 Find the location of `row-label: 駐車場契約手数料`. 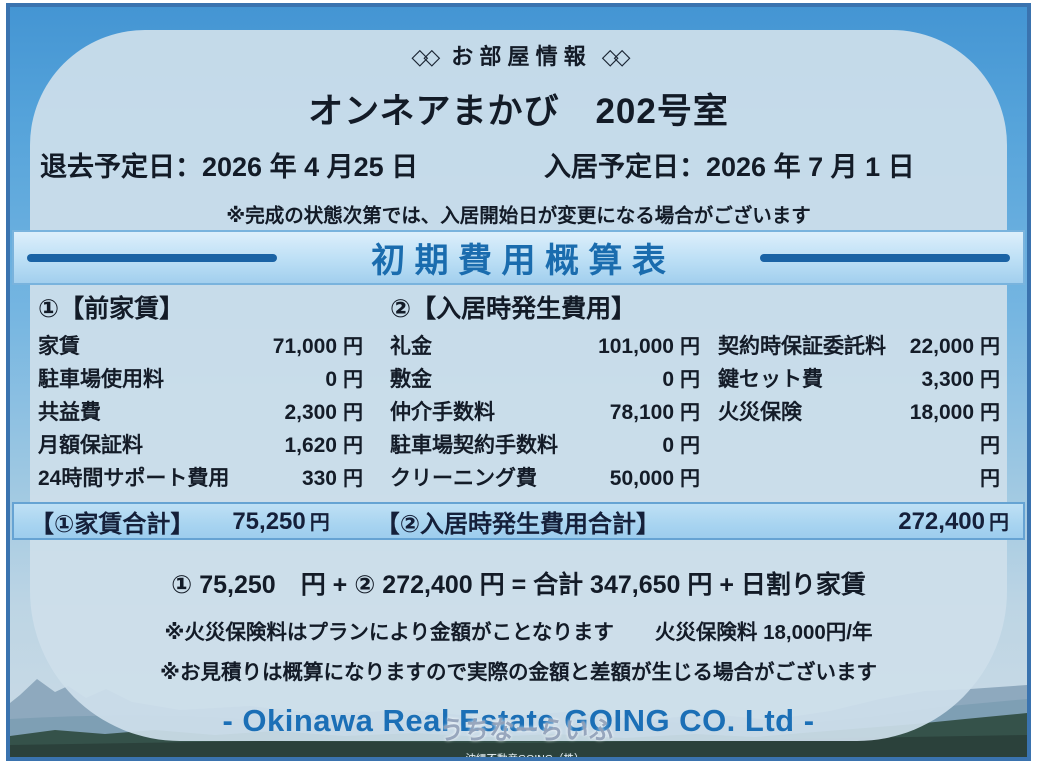

row-label: 駐車場契約手数料 is located at coordinates (474, 445).